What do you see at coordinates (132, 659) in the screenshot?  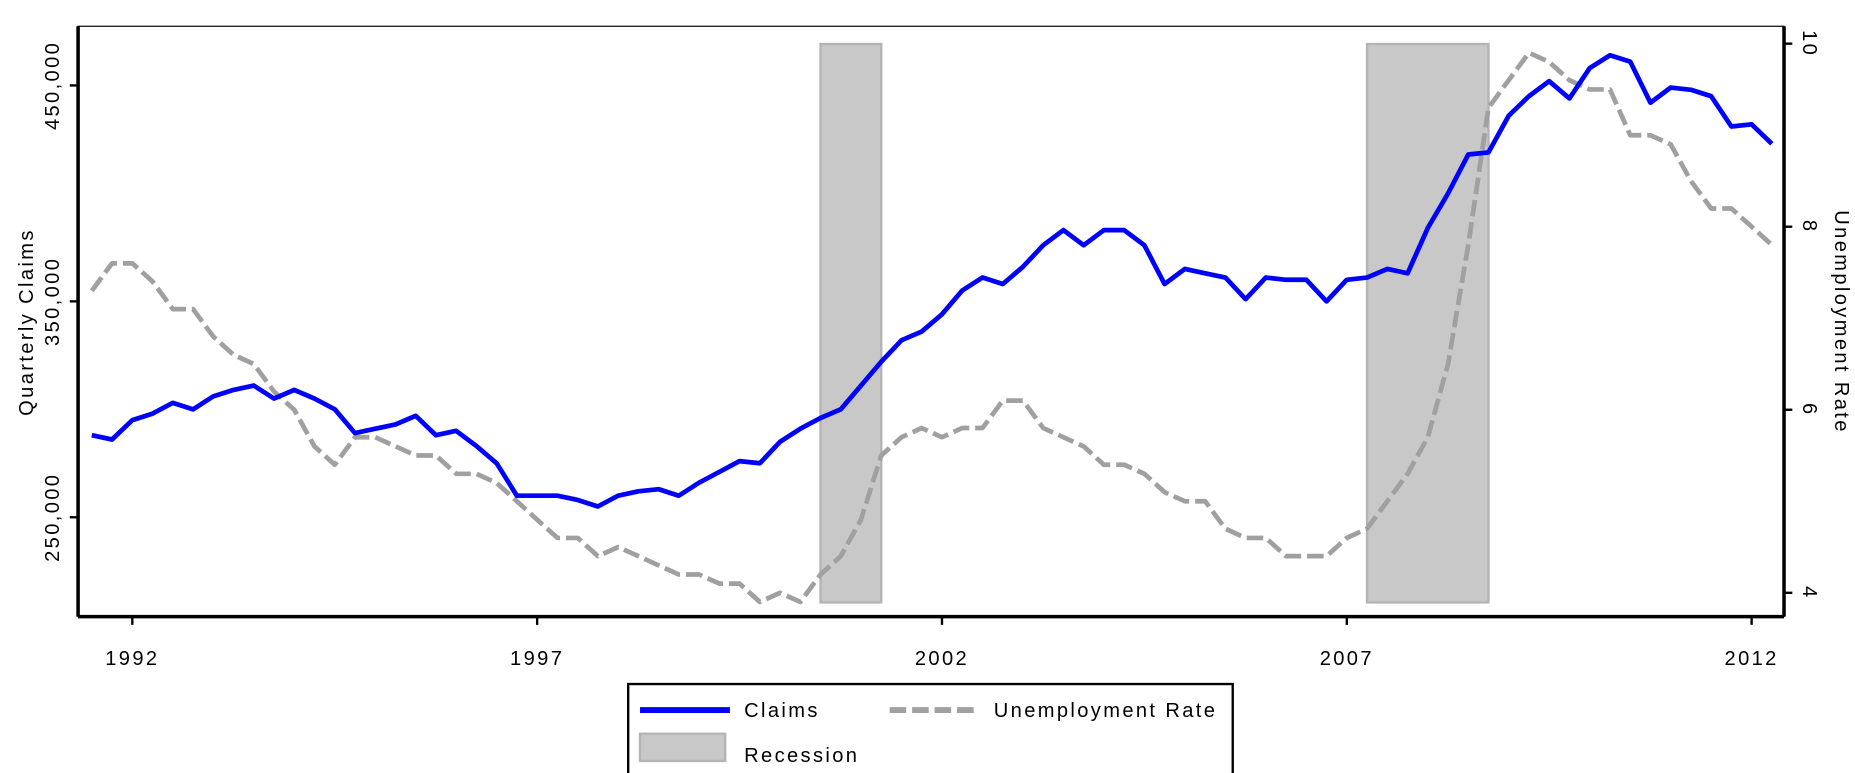 I see `x-tick-label: 1992` at bounding box center [132, 659].